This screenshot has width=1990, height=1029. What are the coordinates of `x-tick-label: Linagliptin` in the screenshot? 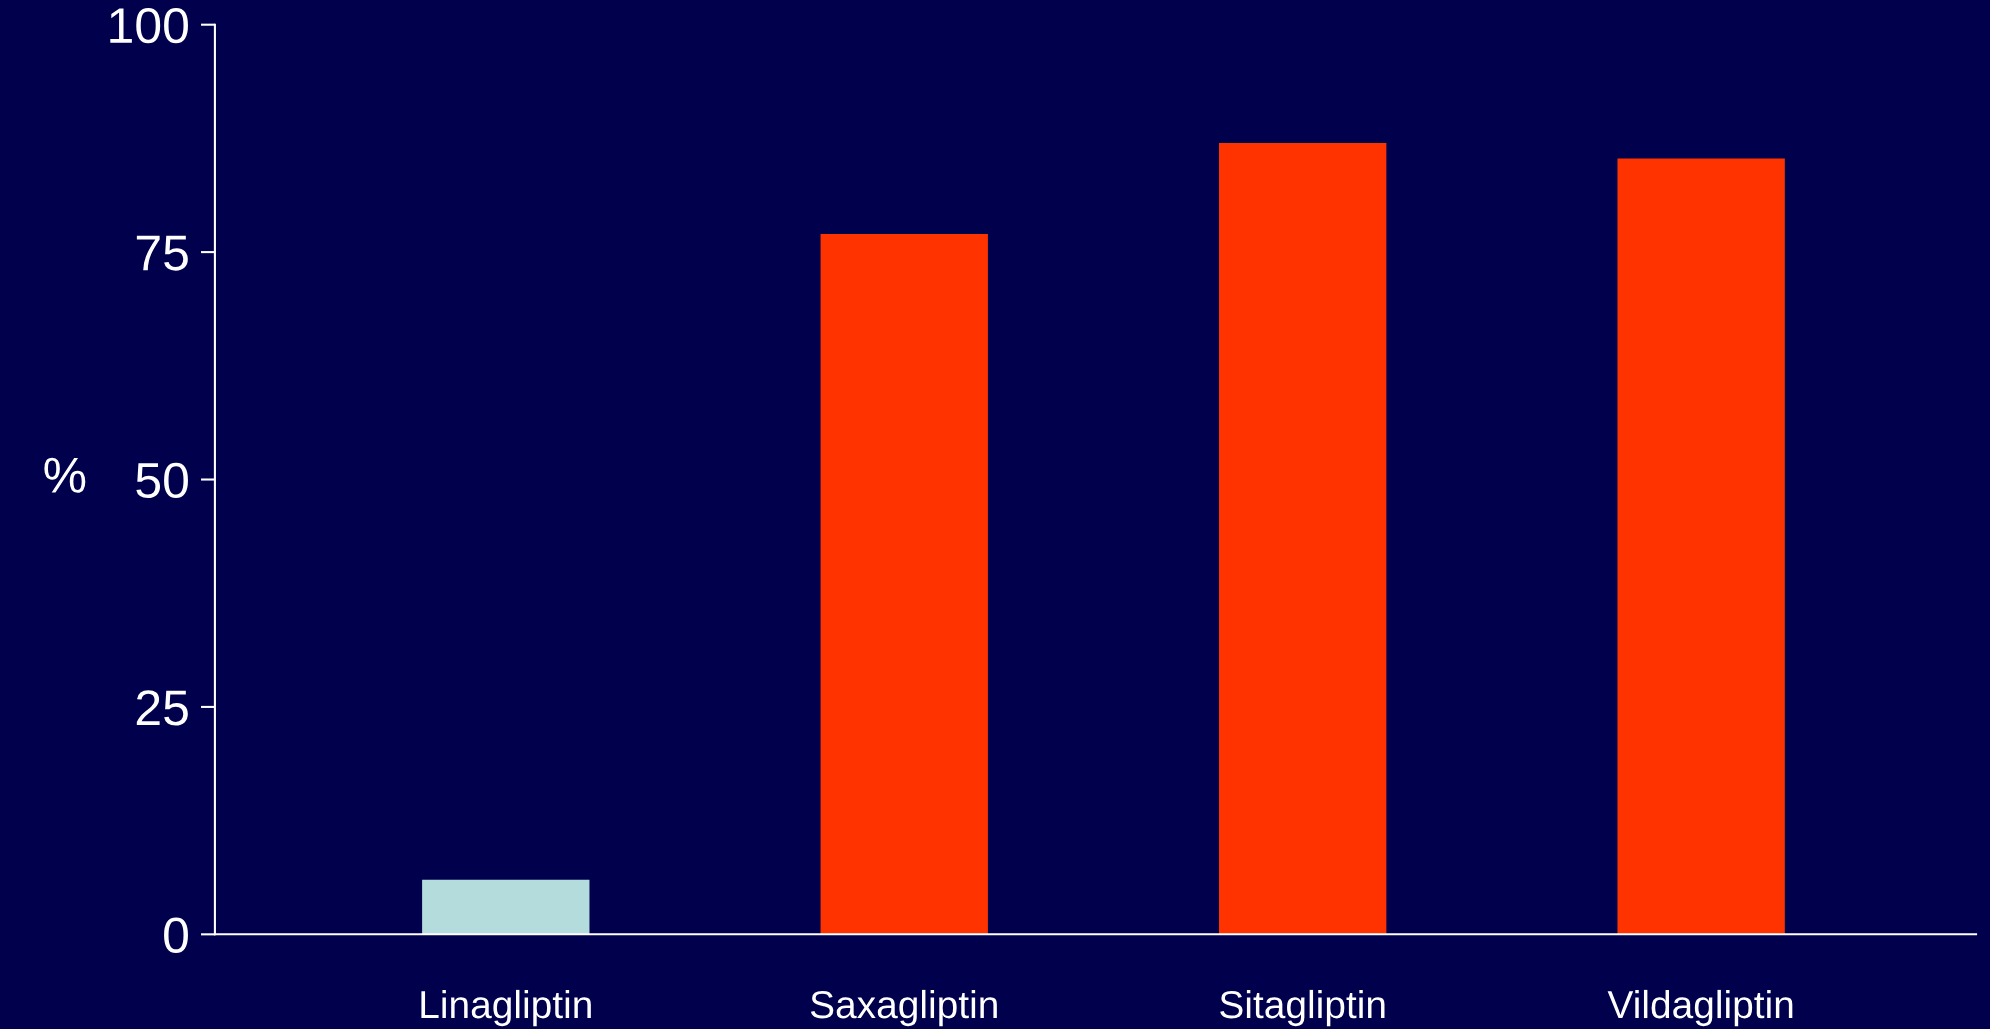 It's located at (506, 1008).